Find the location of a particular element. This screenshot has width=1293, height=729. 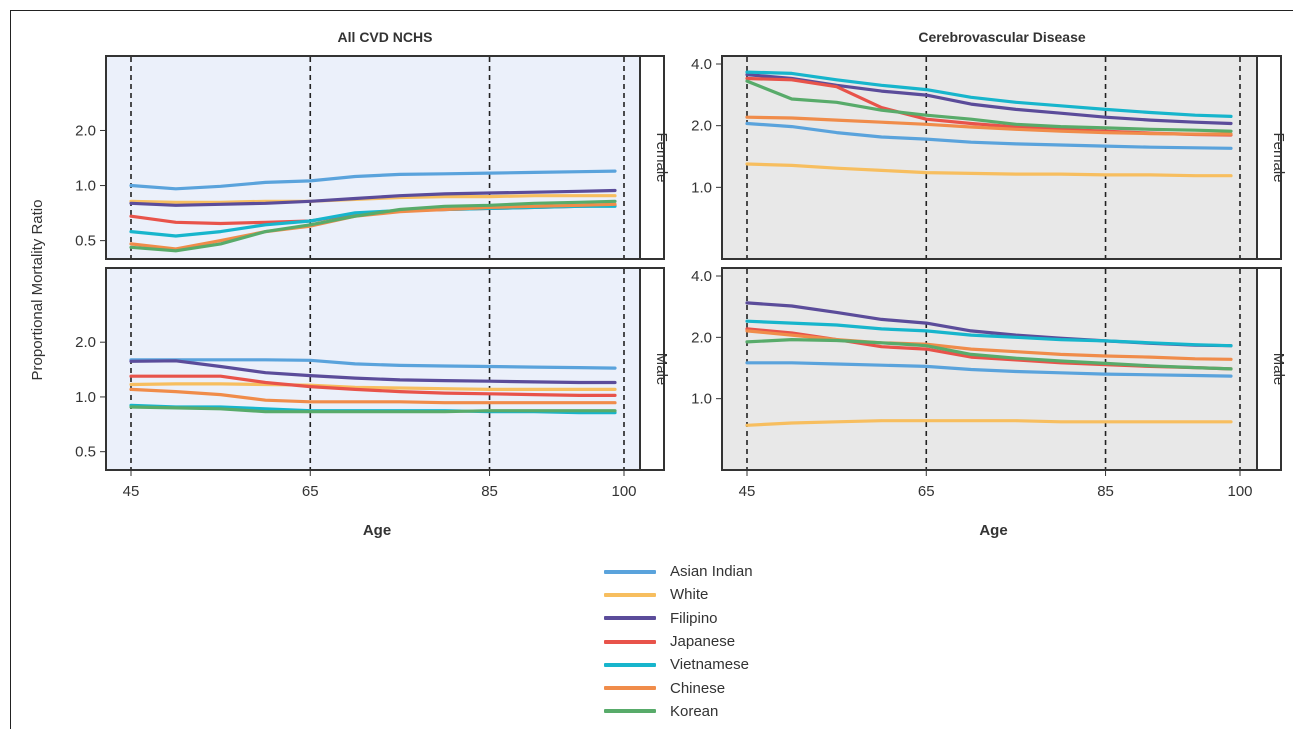

legend-item-asian-indian: Asian Indian is located at coordinates (724, 571).